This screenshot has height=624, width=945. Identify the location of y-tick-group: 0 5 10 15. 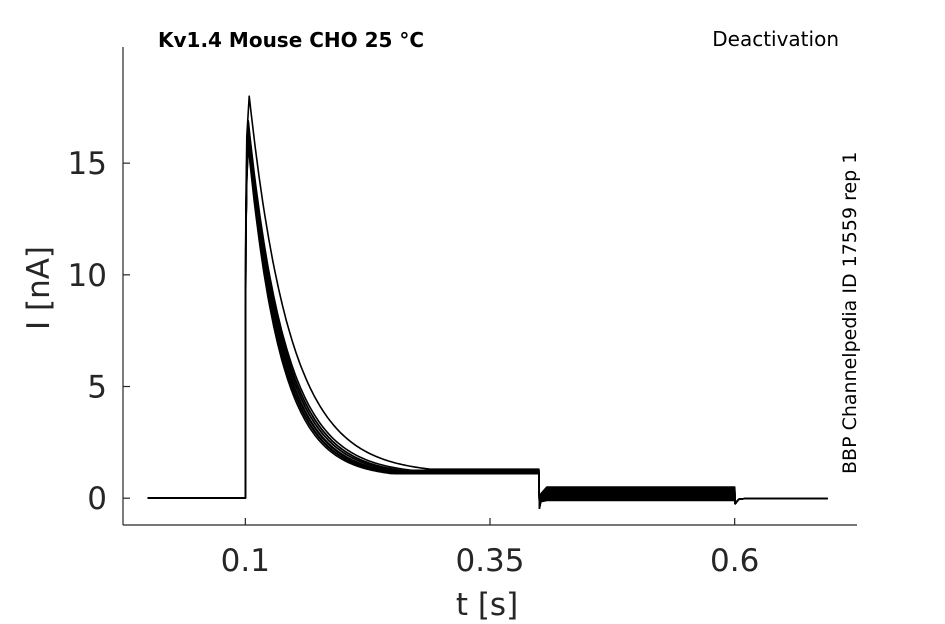
(99, 331).